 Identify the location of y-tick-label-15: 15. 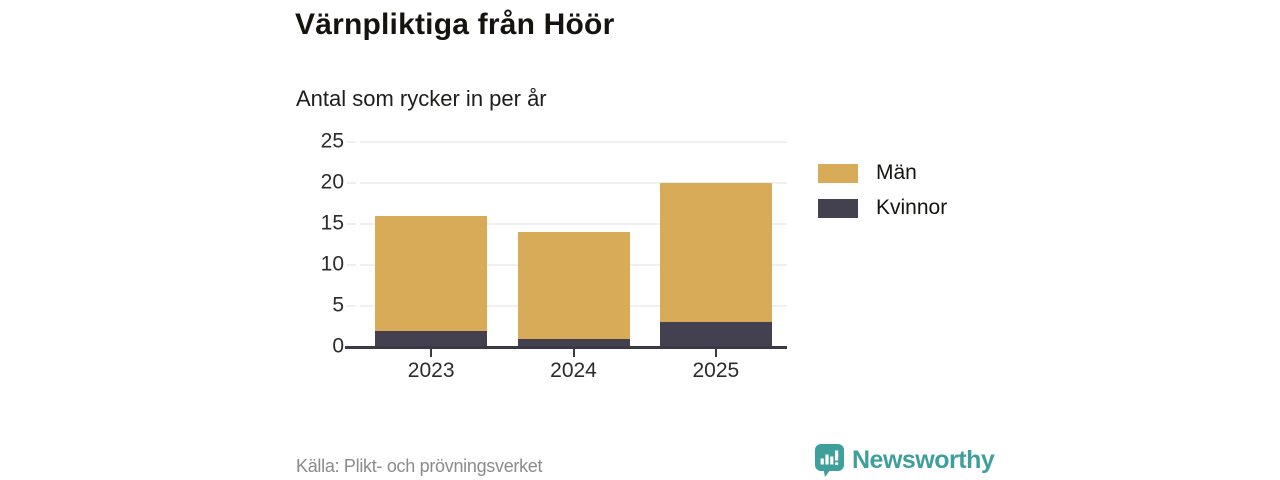
(332, 223).